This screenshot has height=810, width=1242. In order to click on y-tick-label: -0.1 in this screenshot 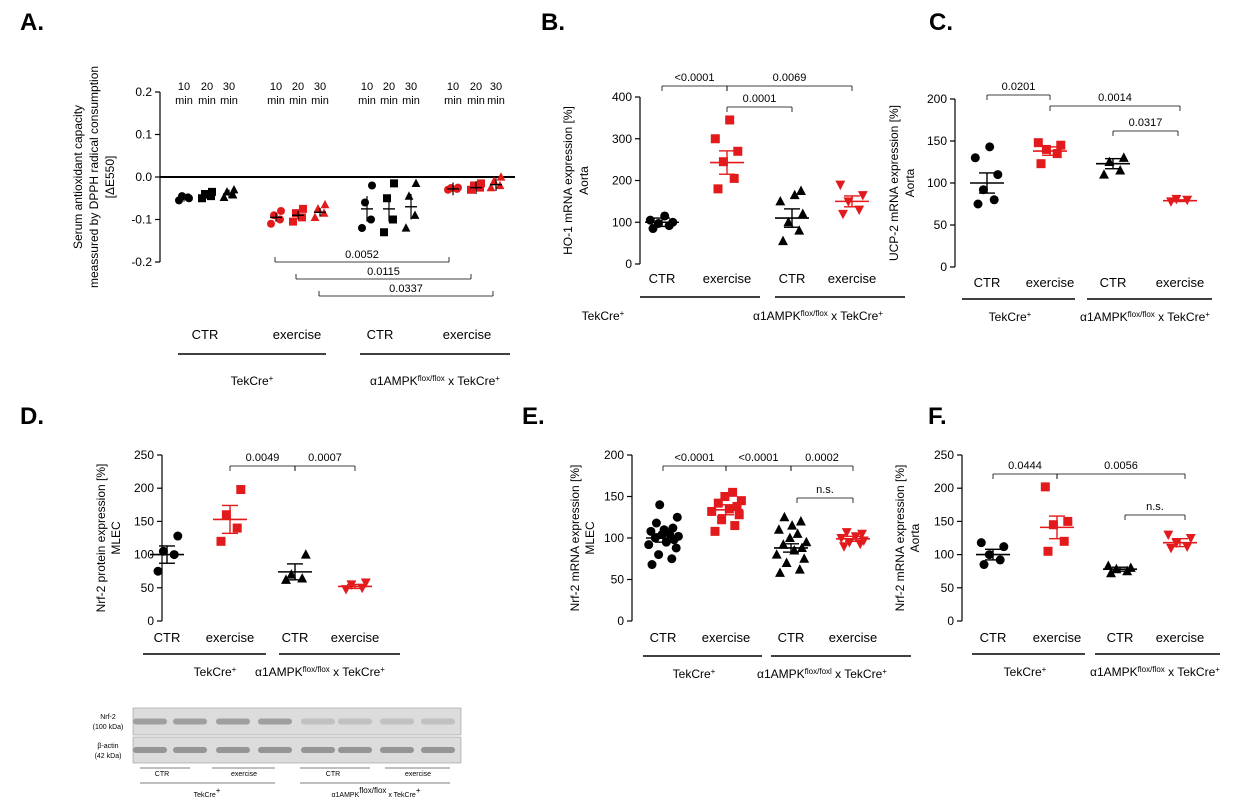, I will do `click(141, 220)`.